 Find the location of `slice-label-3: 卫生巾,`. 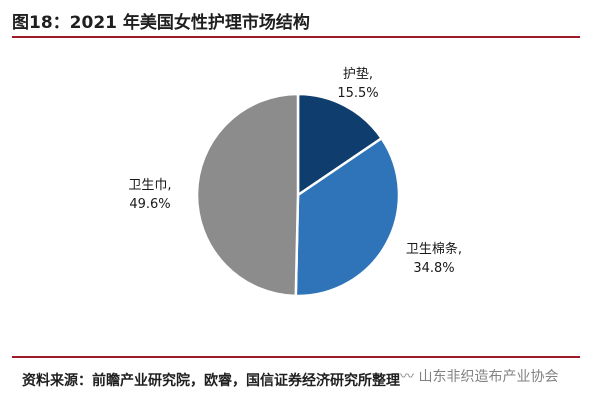

slice-label-3: 卫生巾, is located at coordinates (149, 185).